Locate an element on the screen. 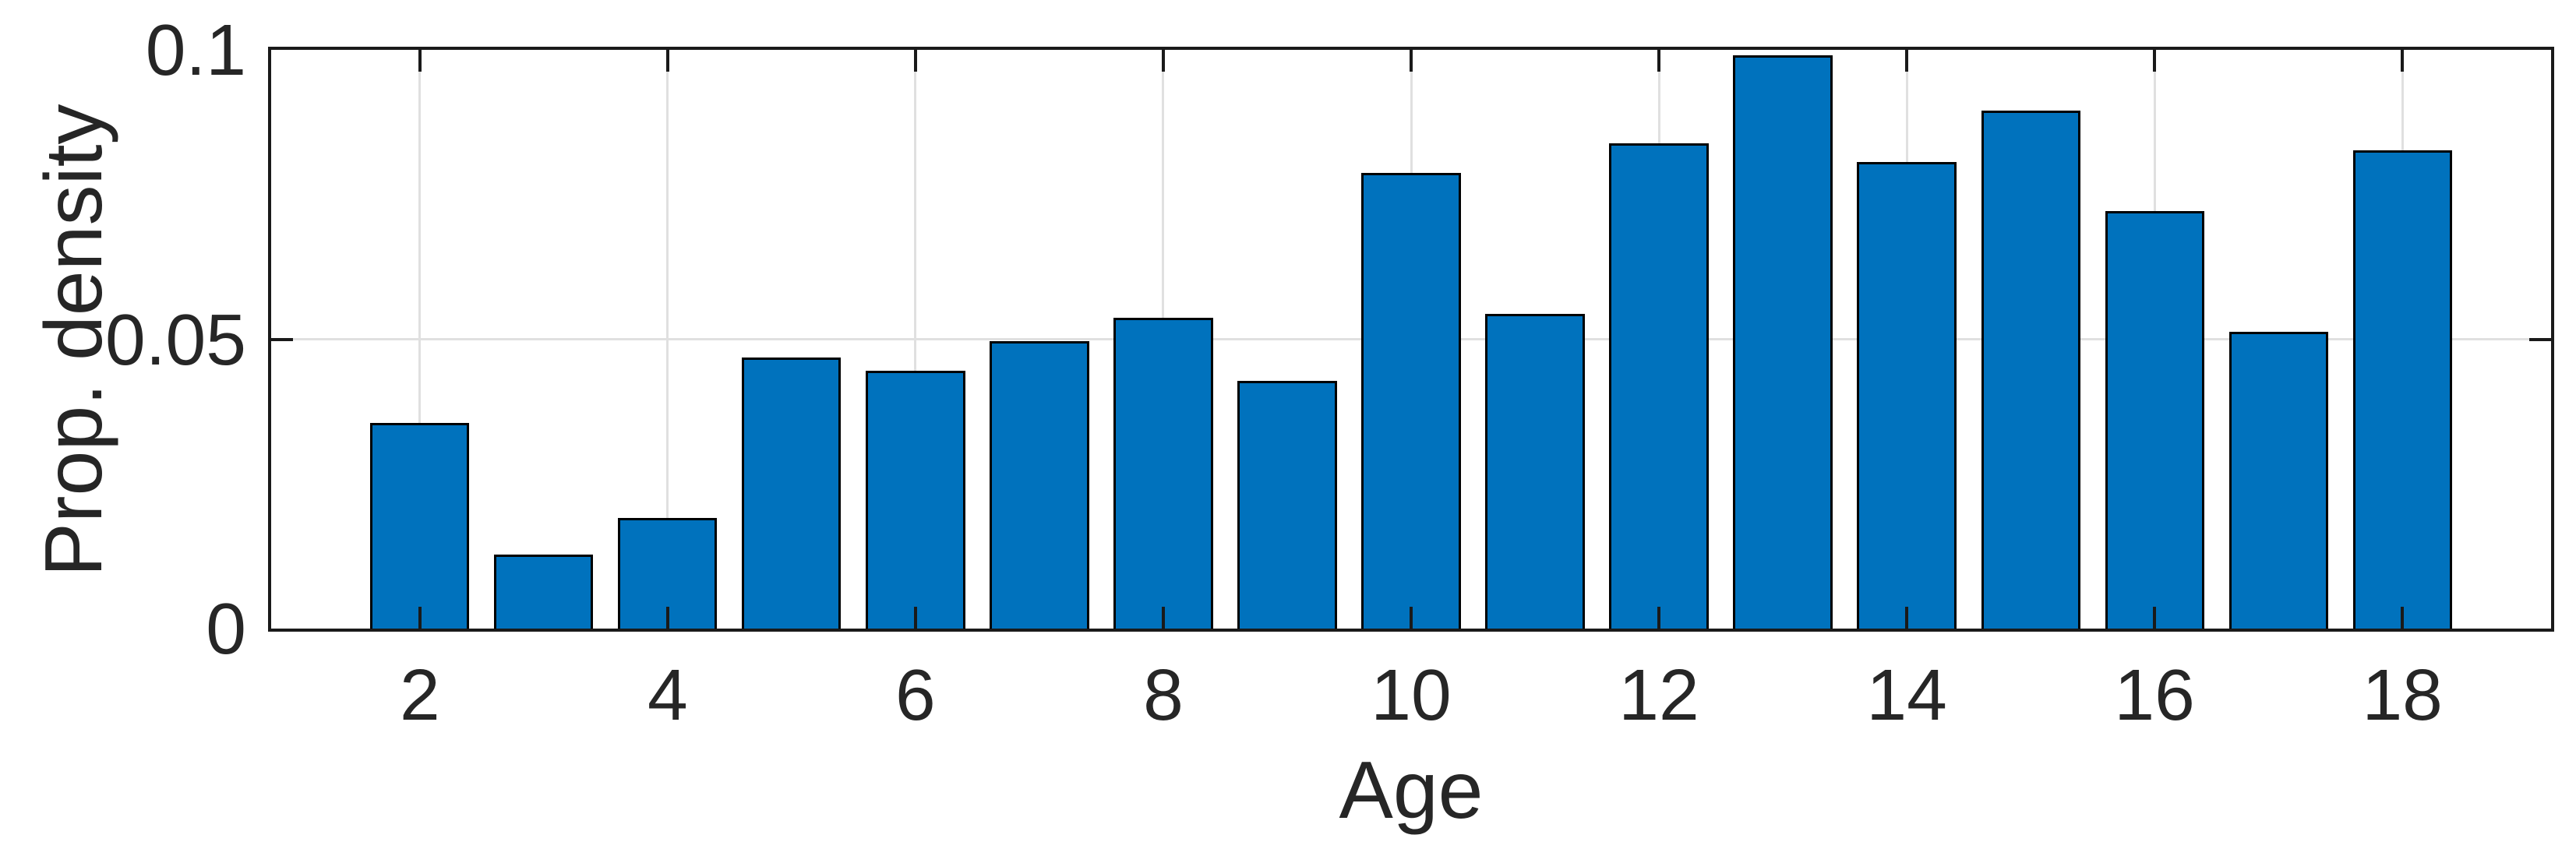  x-tick-label-18: 18 is located at coordinates (2402, 694).